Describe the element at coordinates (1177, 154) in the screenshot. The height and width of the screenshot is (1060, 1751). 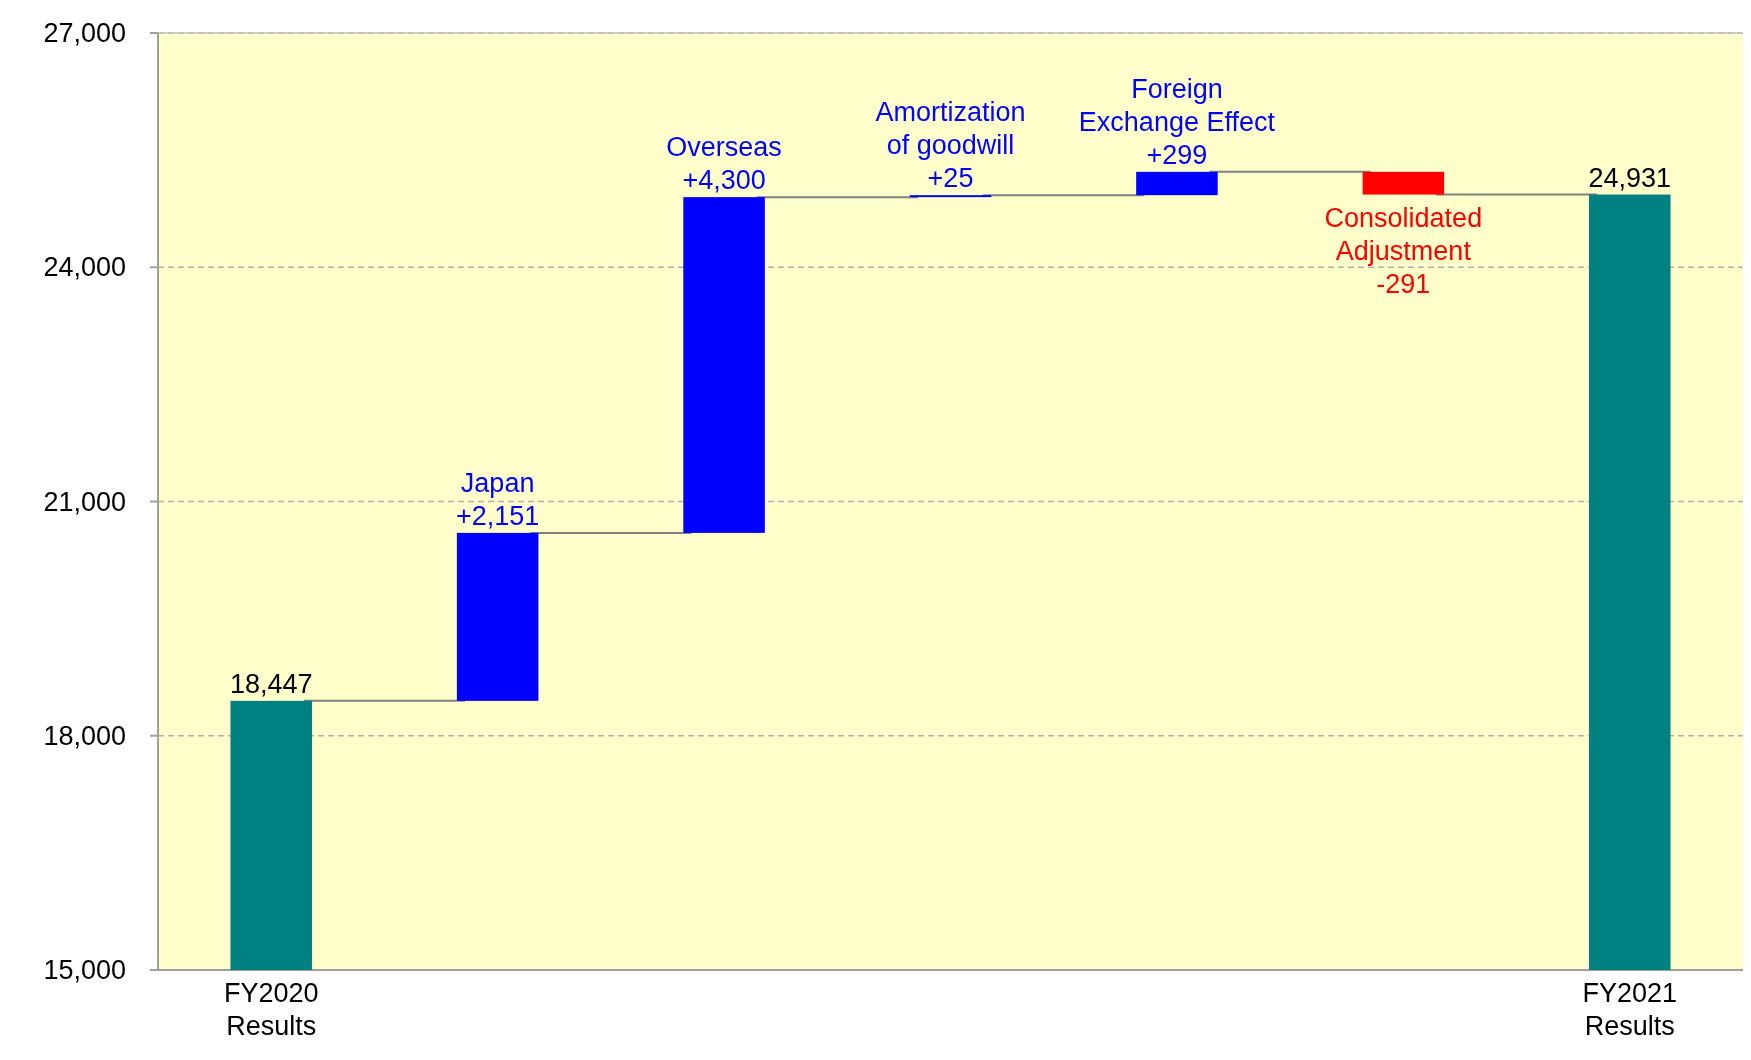
I see `data-label: +299` at that location.